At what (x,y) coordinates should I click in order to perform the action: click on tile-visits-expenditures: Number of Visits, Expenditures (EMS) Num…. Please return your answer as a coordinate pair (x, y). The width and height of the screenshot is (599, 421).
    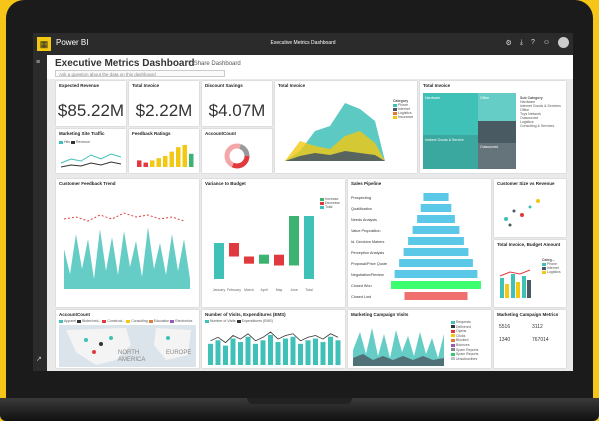
    Looking at the image, I should click on (273, 339).